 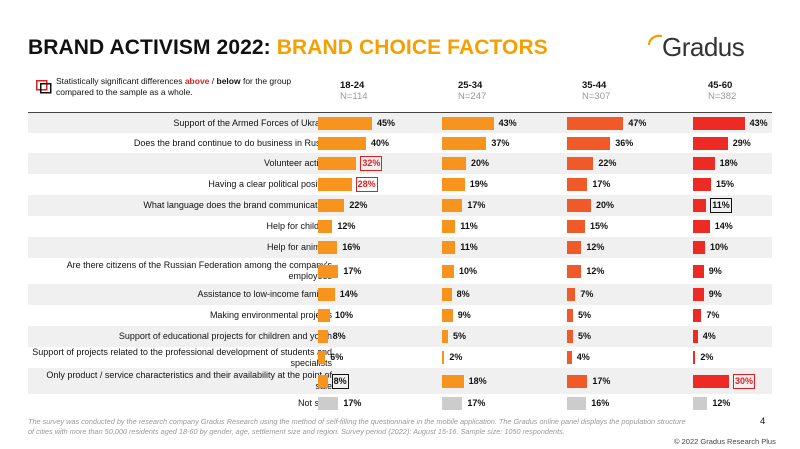 What do you see at coordinates (500, 142) in the screenshot?
I see `data-label: 37%` at bounding box center [500, 142].